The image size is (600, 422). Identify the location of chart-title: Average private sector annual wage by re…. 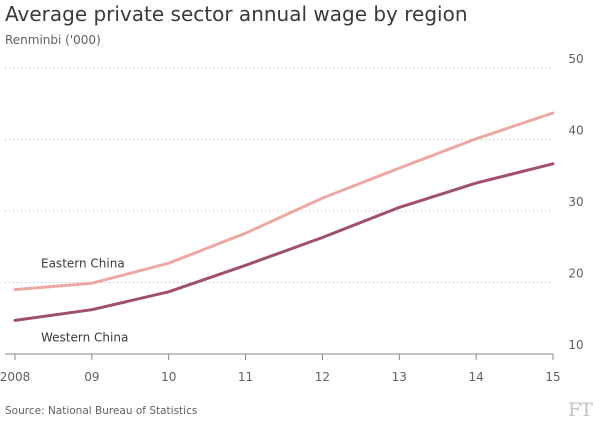
(236, 14).